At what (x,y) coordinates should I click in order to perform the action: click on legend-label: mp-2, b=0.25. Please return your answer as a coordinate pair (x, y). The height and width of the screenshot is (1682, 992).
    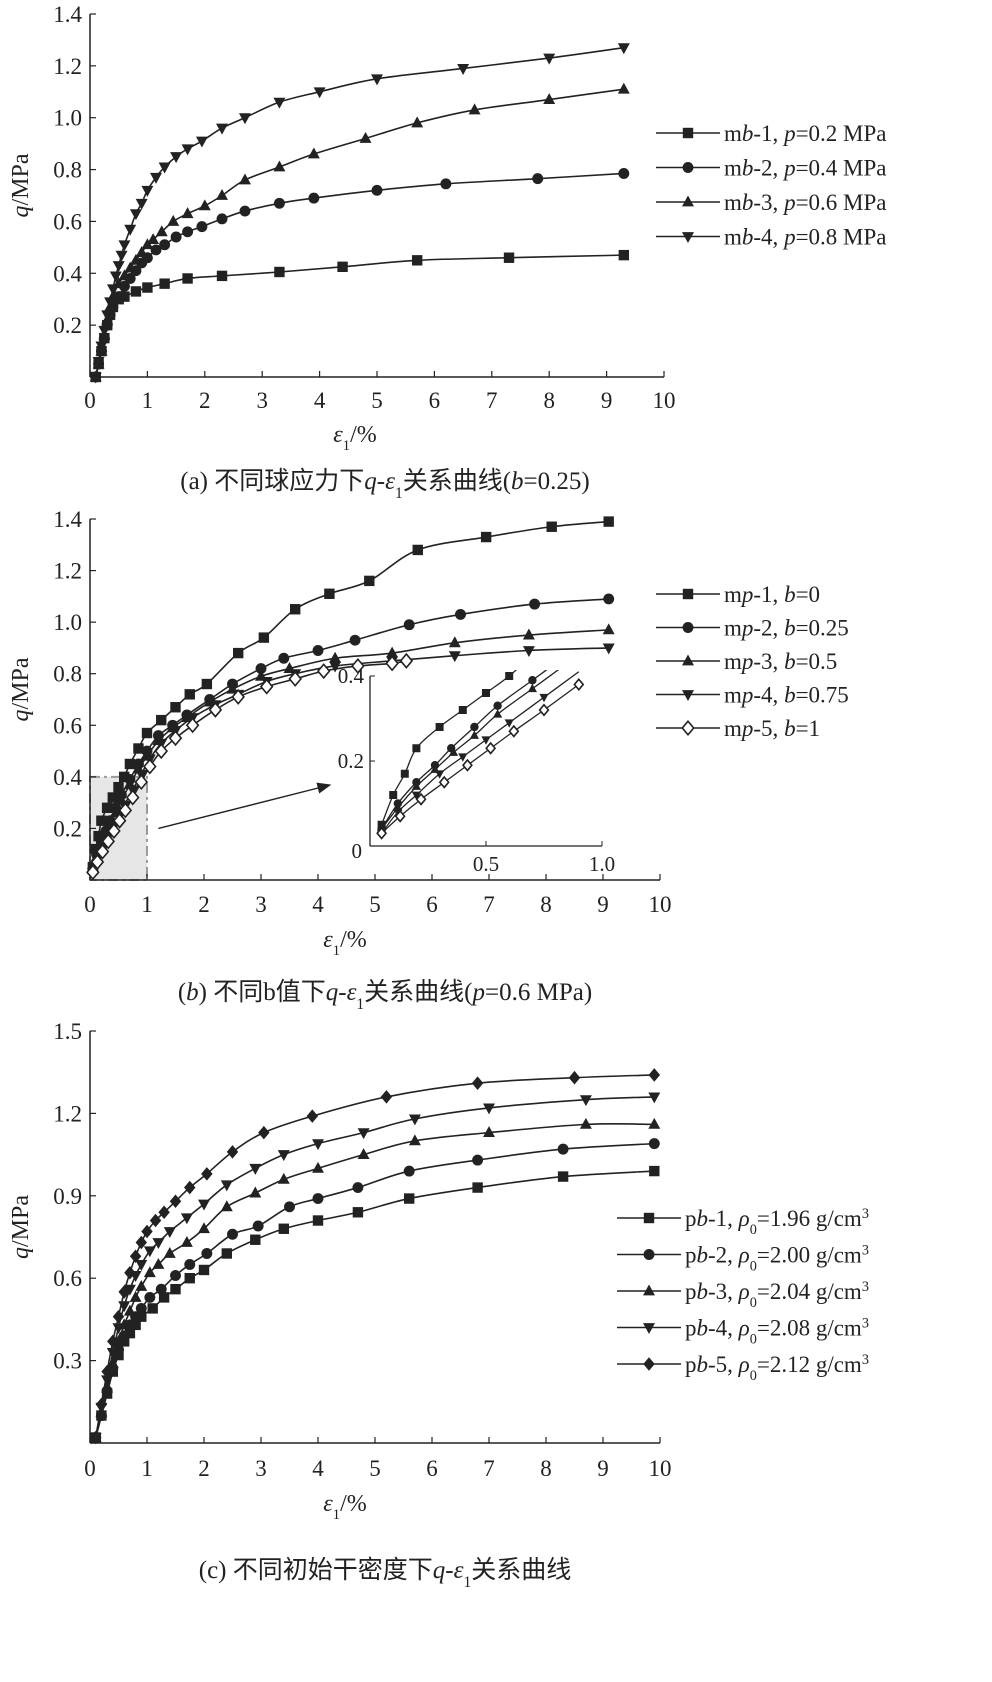
    Looking at the image, I should click on (786, 628).